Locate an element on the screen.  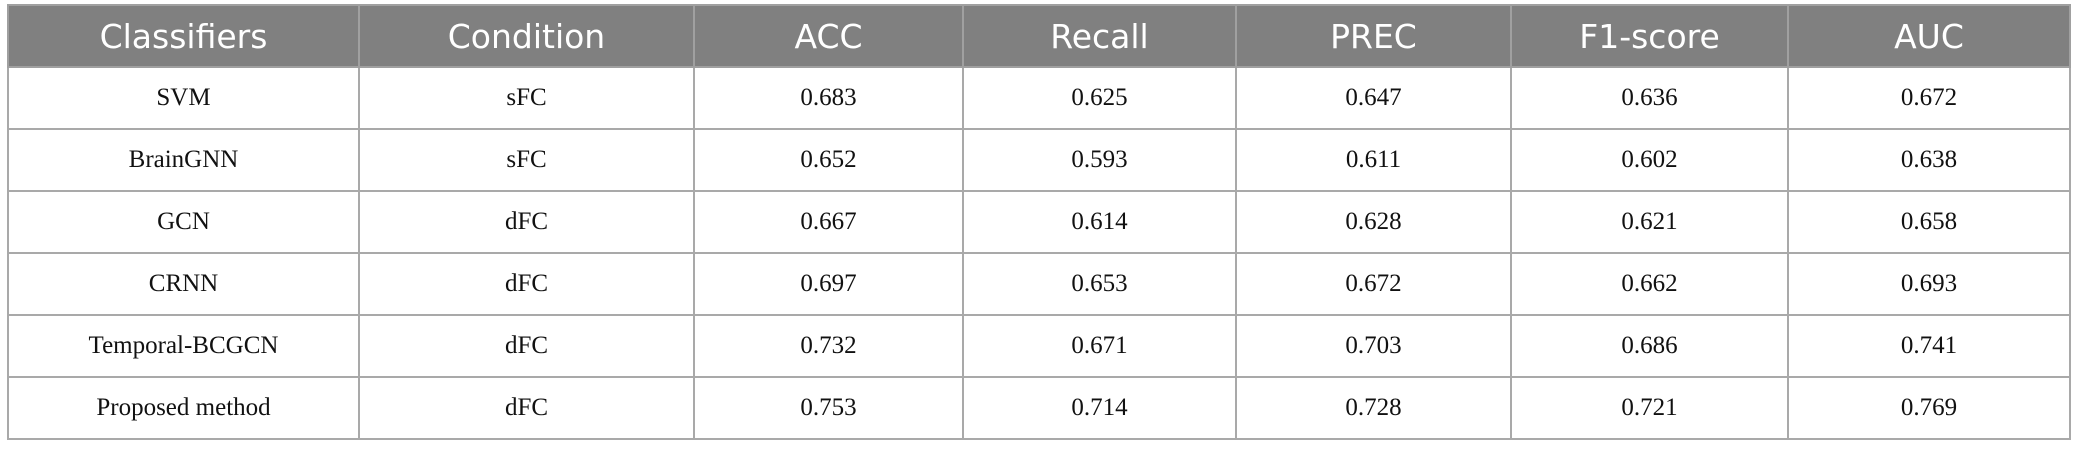
header-cell: Recall is located at coordinates (1099, 36).